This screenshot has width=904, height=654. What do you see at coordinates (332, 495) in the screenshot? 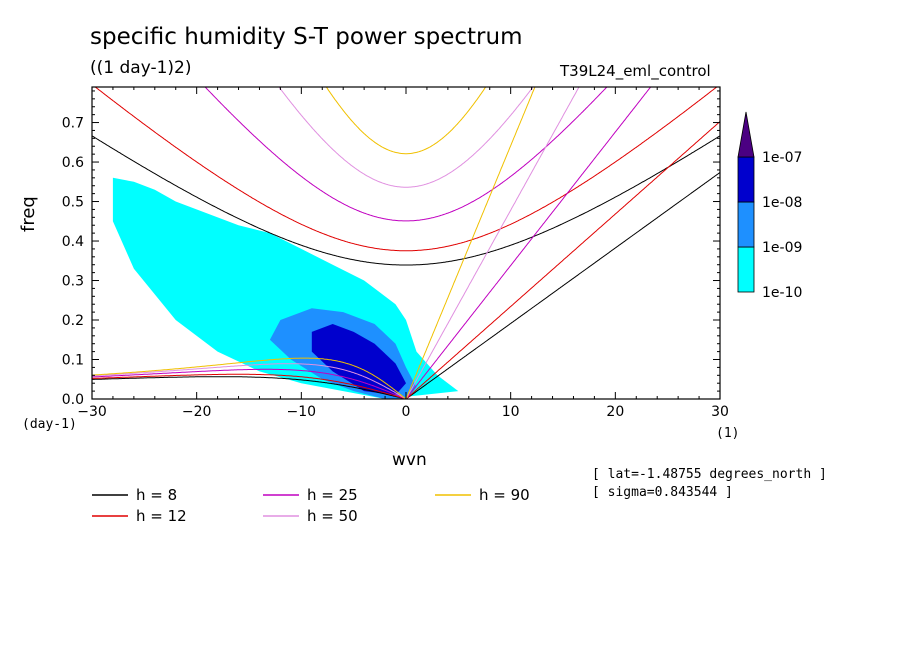
I see `legend-label: h = 25` at bounding box center [332, 495].